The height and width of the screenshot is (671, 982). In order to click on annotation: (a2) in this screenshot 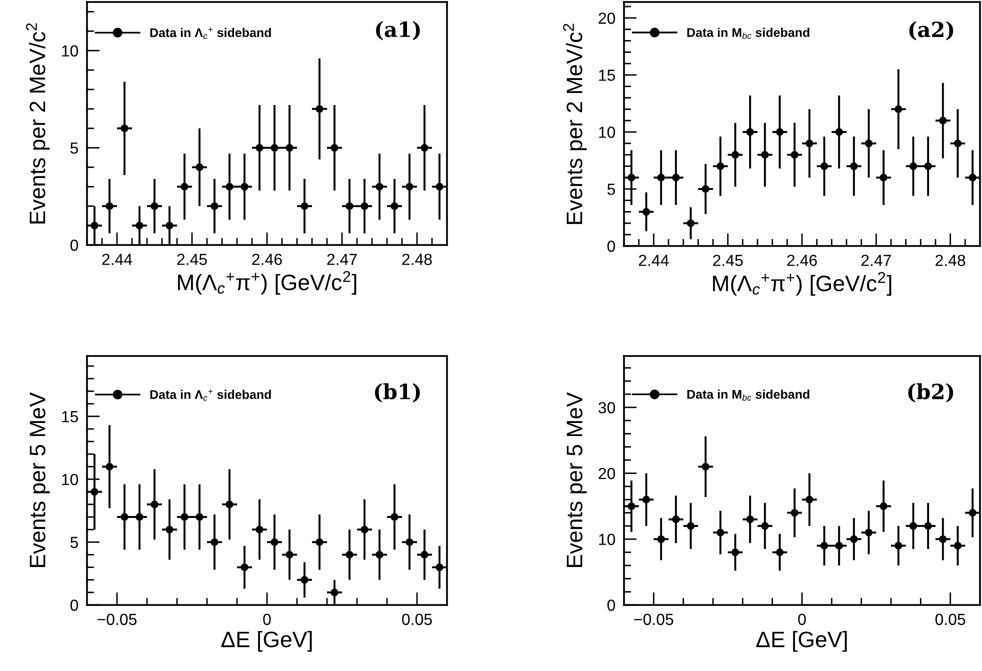, I will do `click(931, 30)`.